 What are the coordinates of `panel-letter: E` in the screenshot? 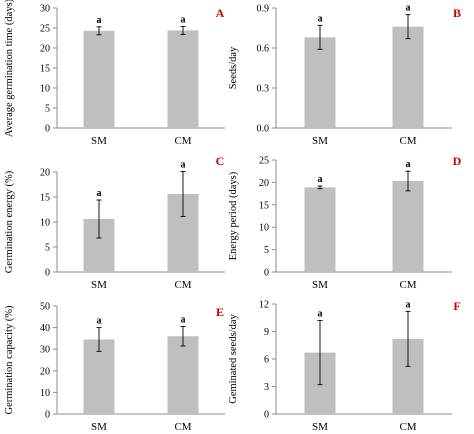 It's located at (220, 312).